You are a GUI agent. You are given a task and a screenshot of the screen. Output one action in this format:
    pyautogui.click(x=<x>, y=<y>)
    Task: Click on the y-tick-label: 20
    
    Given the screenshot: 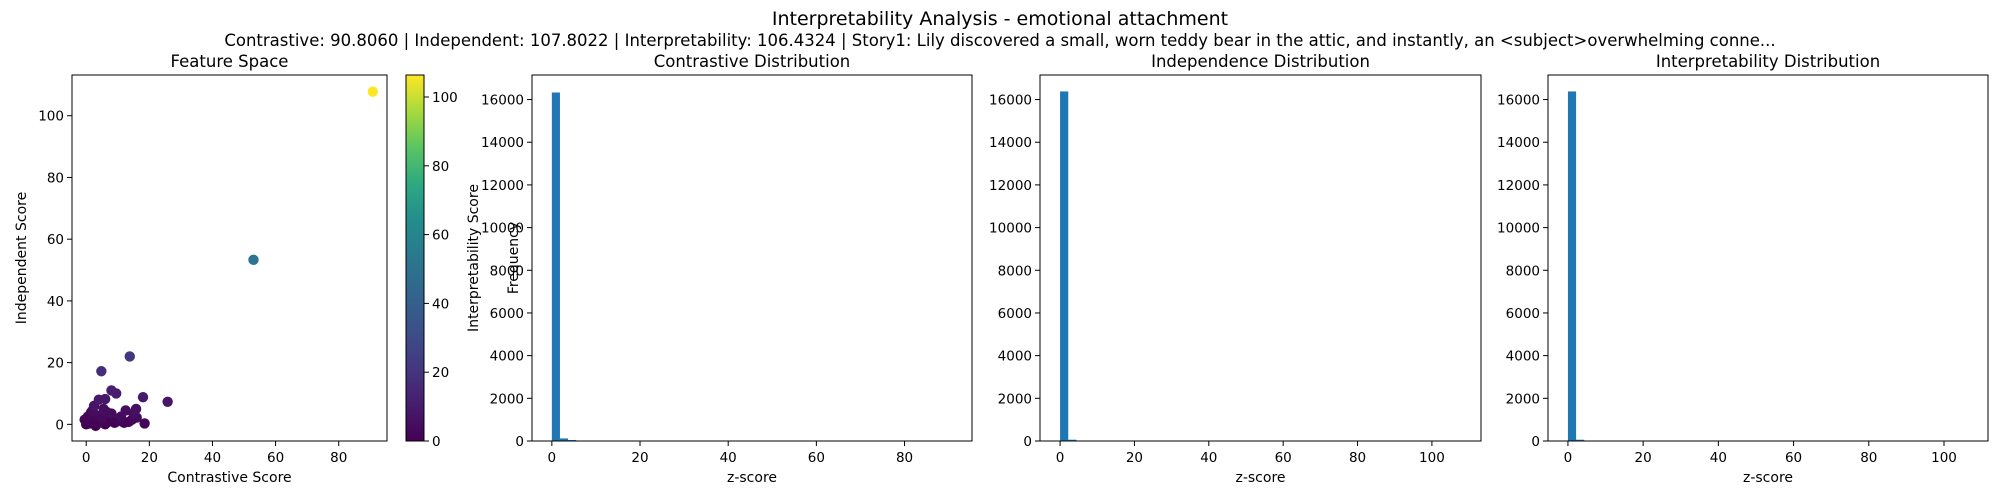 What is the action you would take?
    pyautogui.click(x=55, y=364)
    